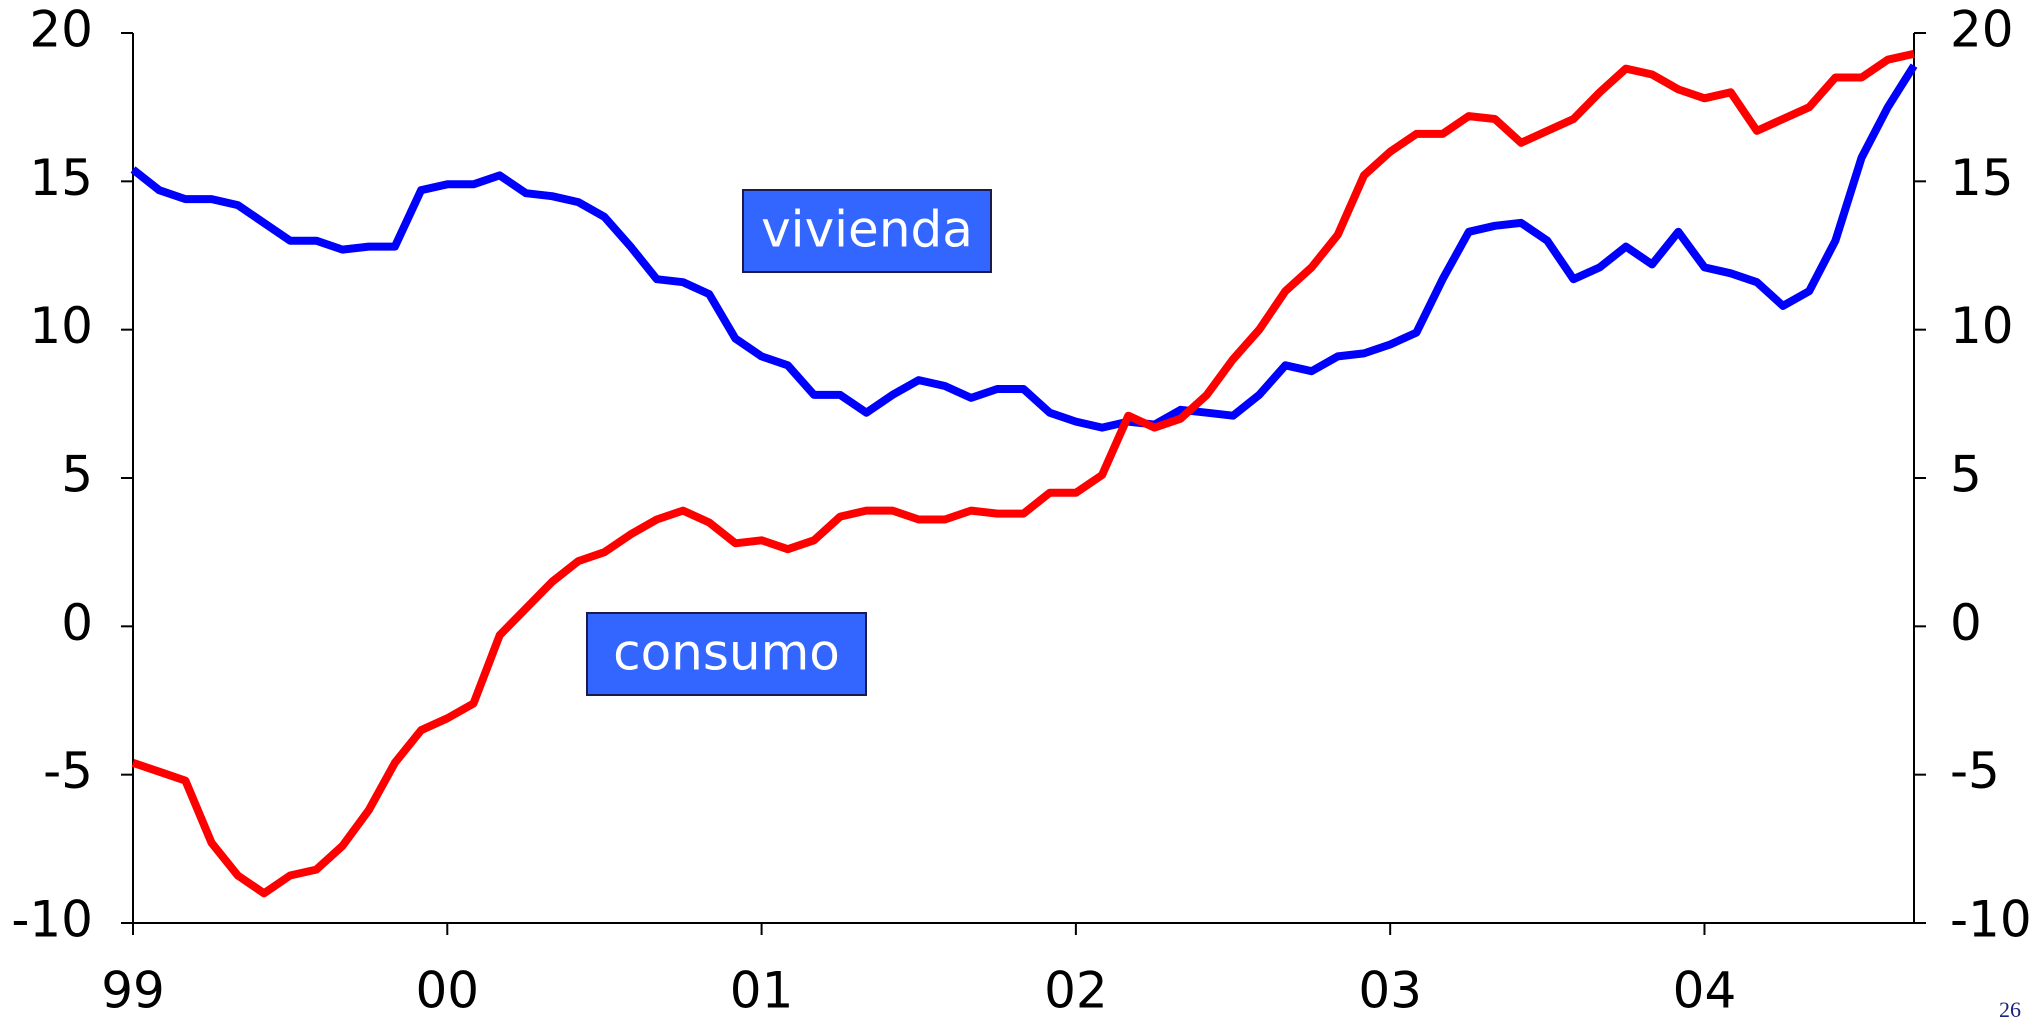 Image resolution: width=2044 pixels, height=1023 pixels. What do you see at coordinates (52, 920) in the screenshot?
I see `y-tick-label: -10` at bounding box center [52, 920].